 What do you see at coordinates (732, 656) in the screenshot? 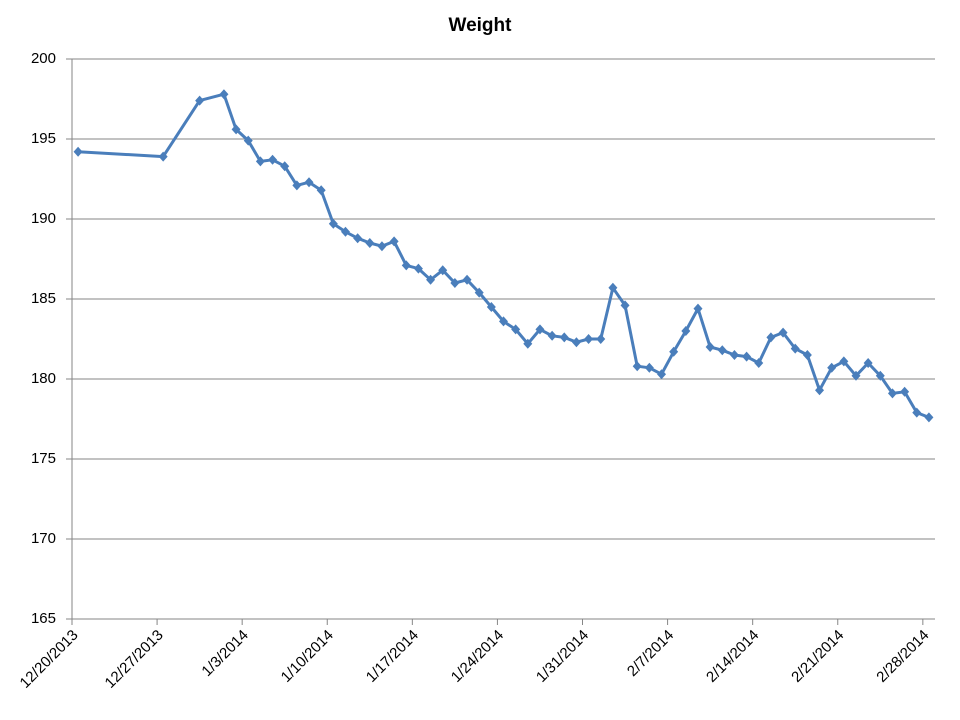
I see `x-tick-label: 2/14/2014` at bounding box center [732, 656].